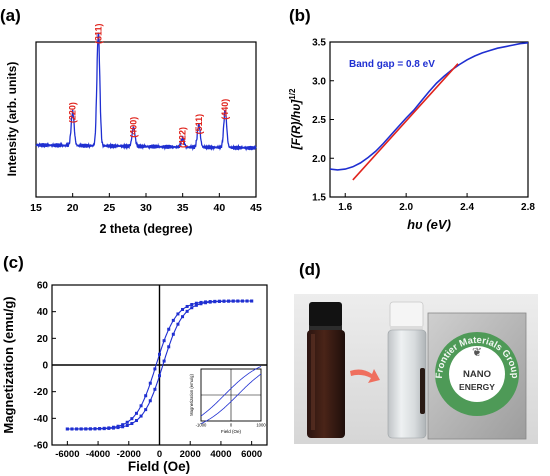 This screenshot has height=476, width=550. I want to click on inset-xtick-label: -1000, so click(201, 425).